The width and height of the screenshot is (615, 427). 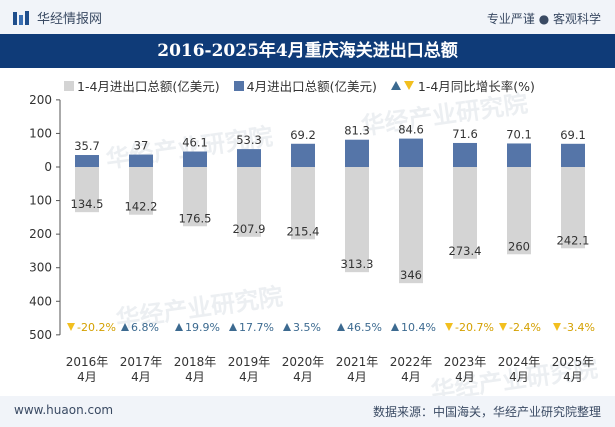 I want to click on brand-name: 华经情报网, so click(x=70, y=19).